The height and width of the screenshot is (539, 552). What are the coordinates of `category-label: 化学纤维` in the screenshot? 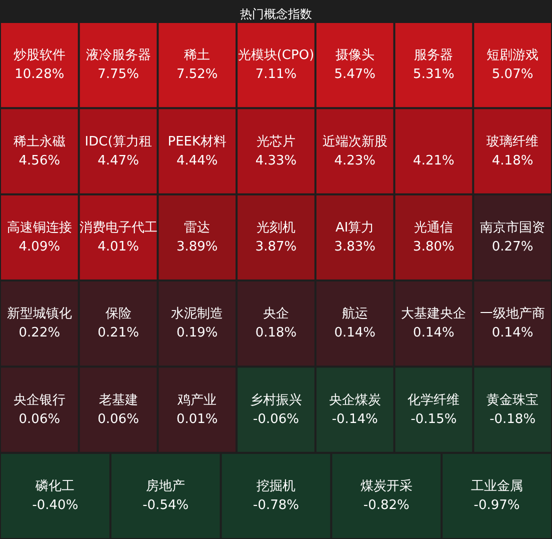 It's located at (434, 400).